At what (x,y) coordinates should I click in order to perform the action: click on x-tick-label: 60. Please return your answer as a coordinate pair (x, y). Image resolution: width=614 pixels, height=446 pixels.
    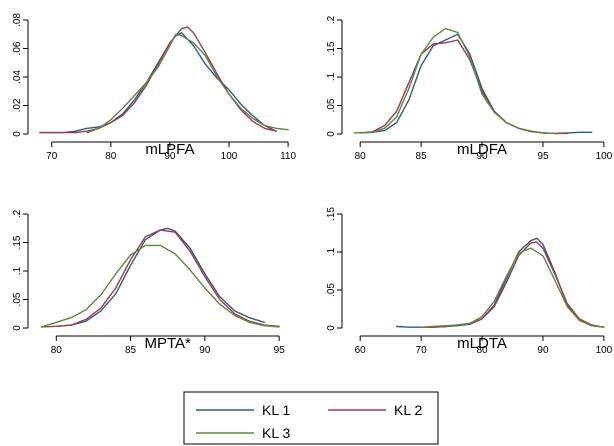
    Looking at the image, I should click on (361, 350).